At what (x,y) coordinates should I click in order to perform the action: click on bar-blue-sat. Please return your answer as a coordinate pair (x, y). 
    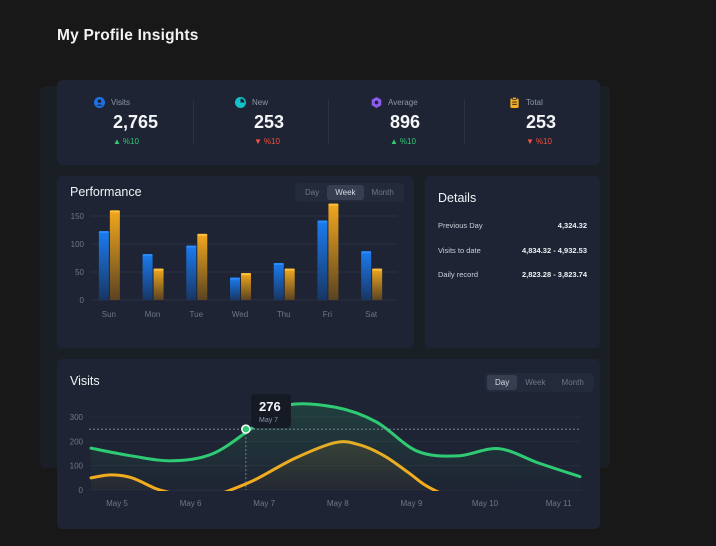
    Looking at the image, I should click on (366, 275).